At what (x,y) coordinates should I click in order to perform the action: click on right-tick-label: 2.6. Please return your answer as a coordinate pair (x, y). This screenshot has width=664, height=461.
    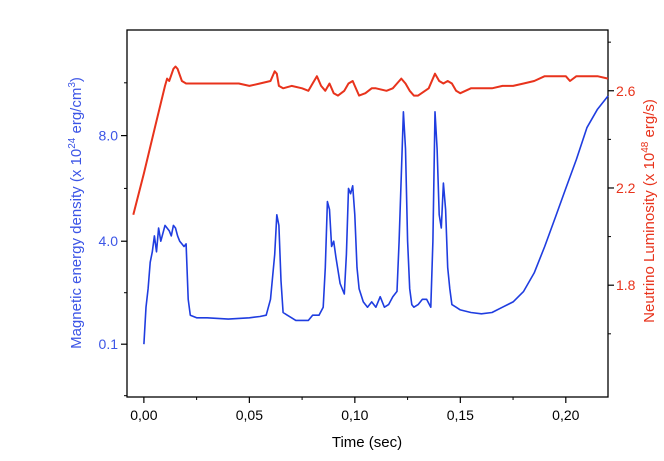
    Looking at the image, I should click on (626, 91).